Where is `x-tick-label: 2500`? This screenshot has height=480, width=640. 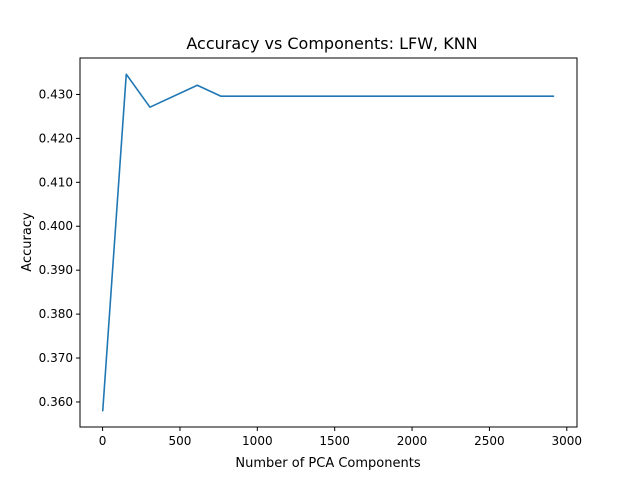 x-tick-label: 2500 is located at coordinates (489, 441).